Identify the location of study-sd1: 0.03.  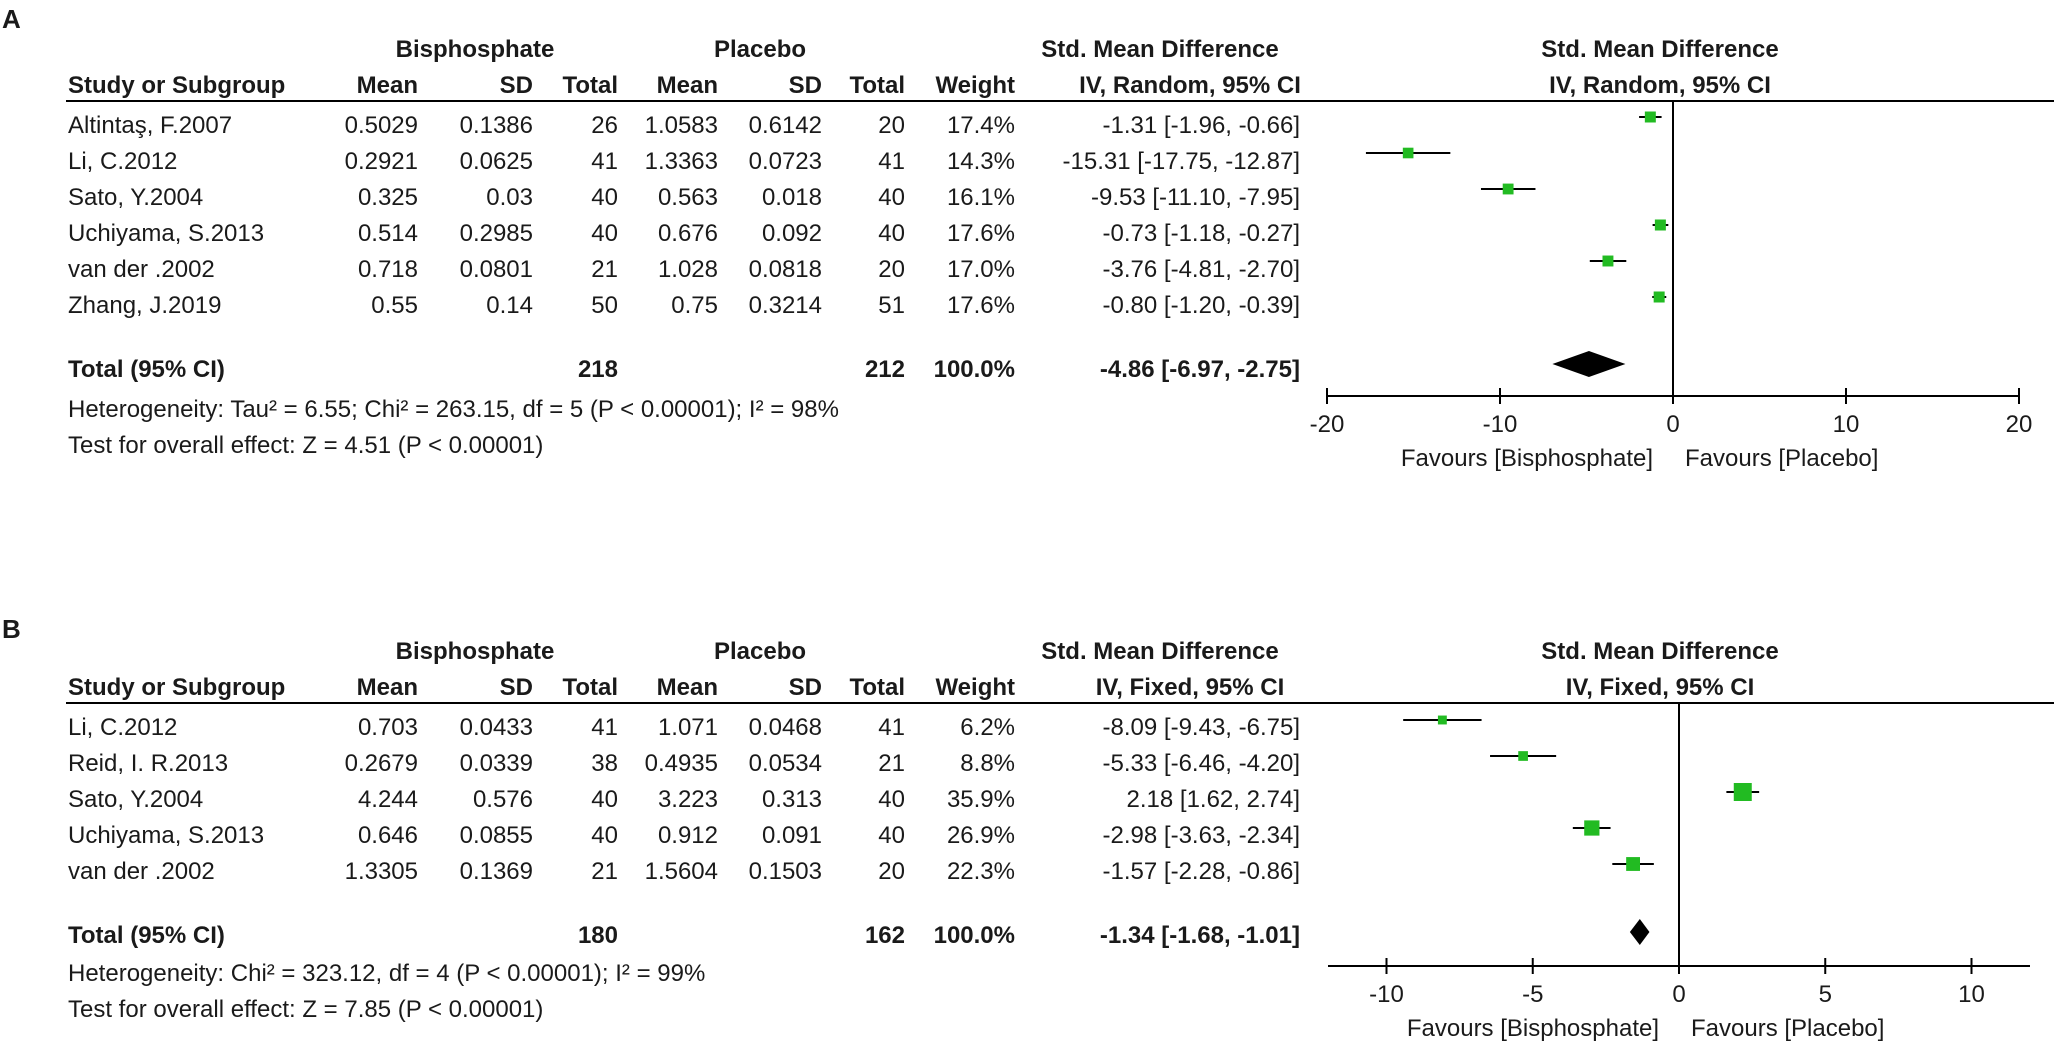
(509, 197).